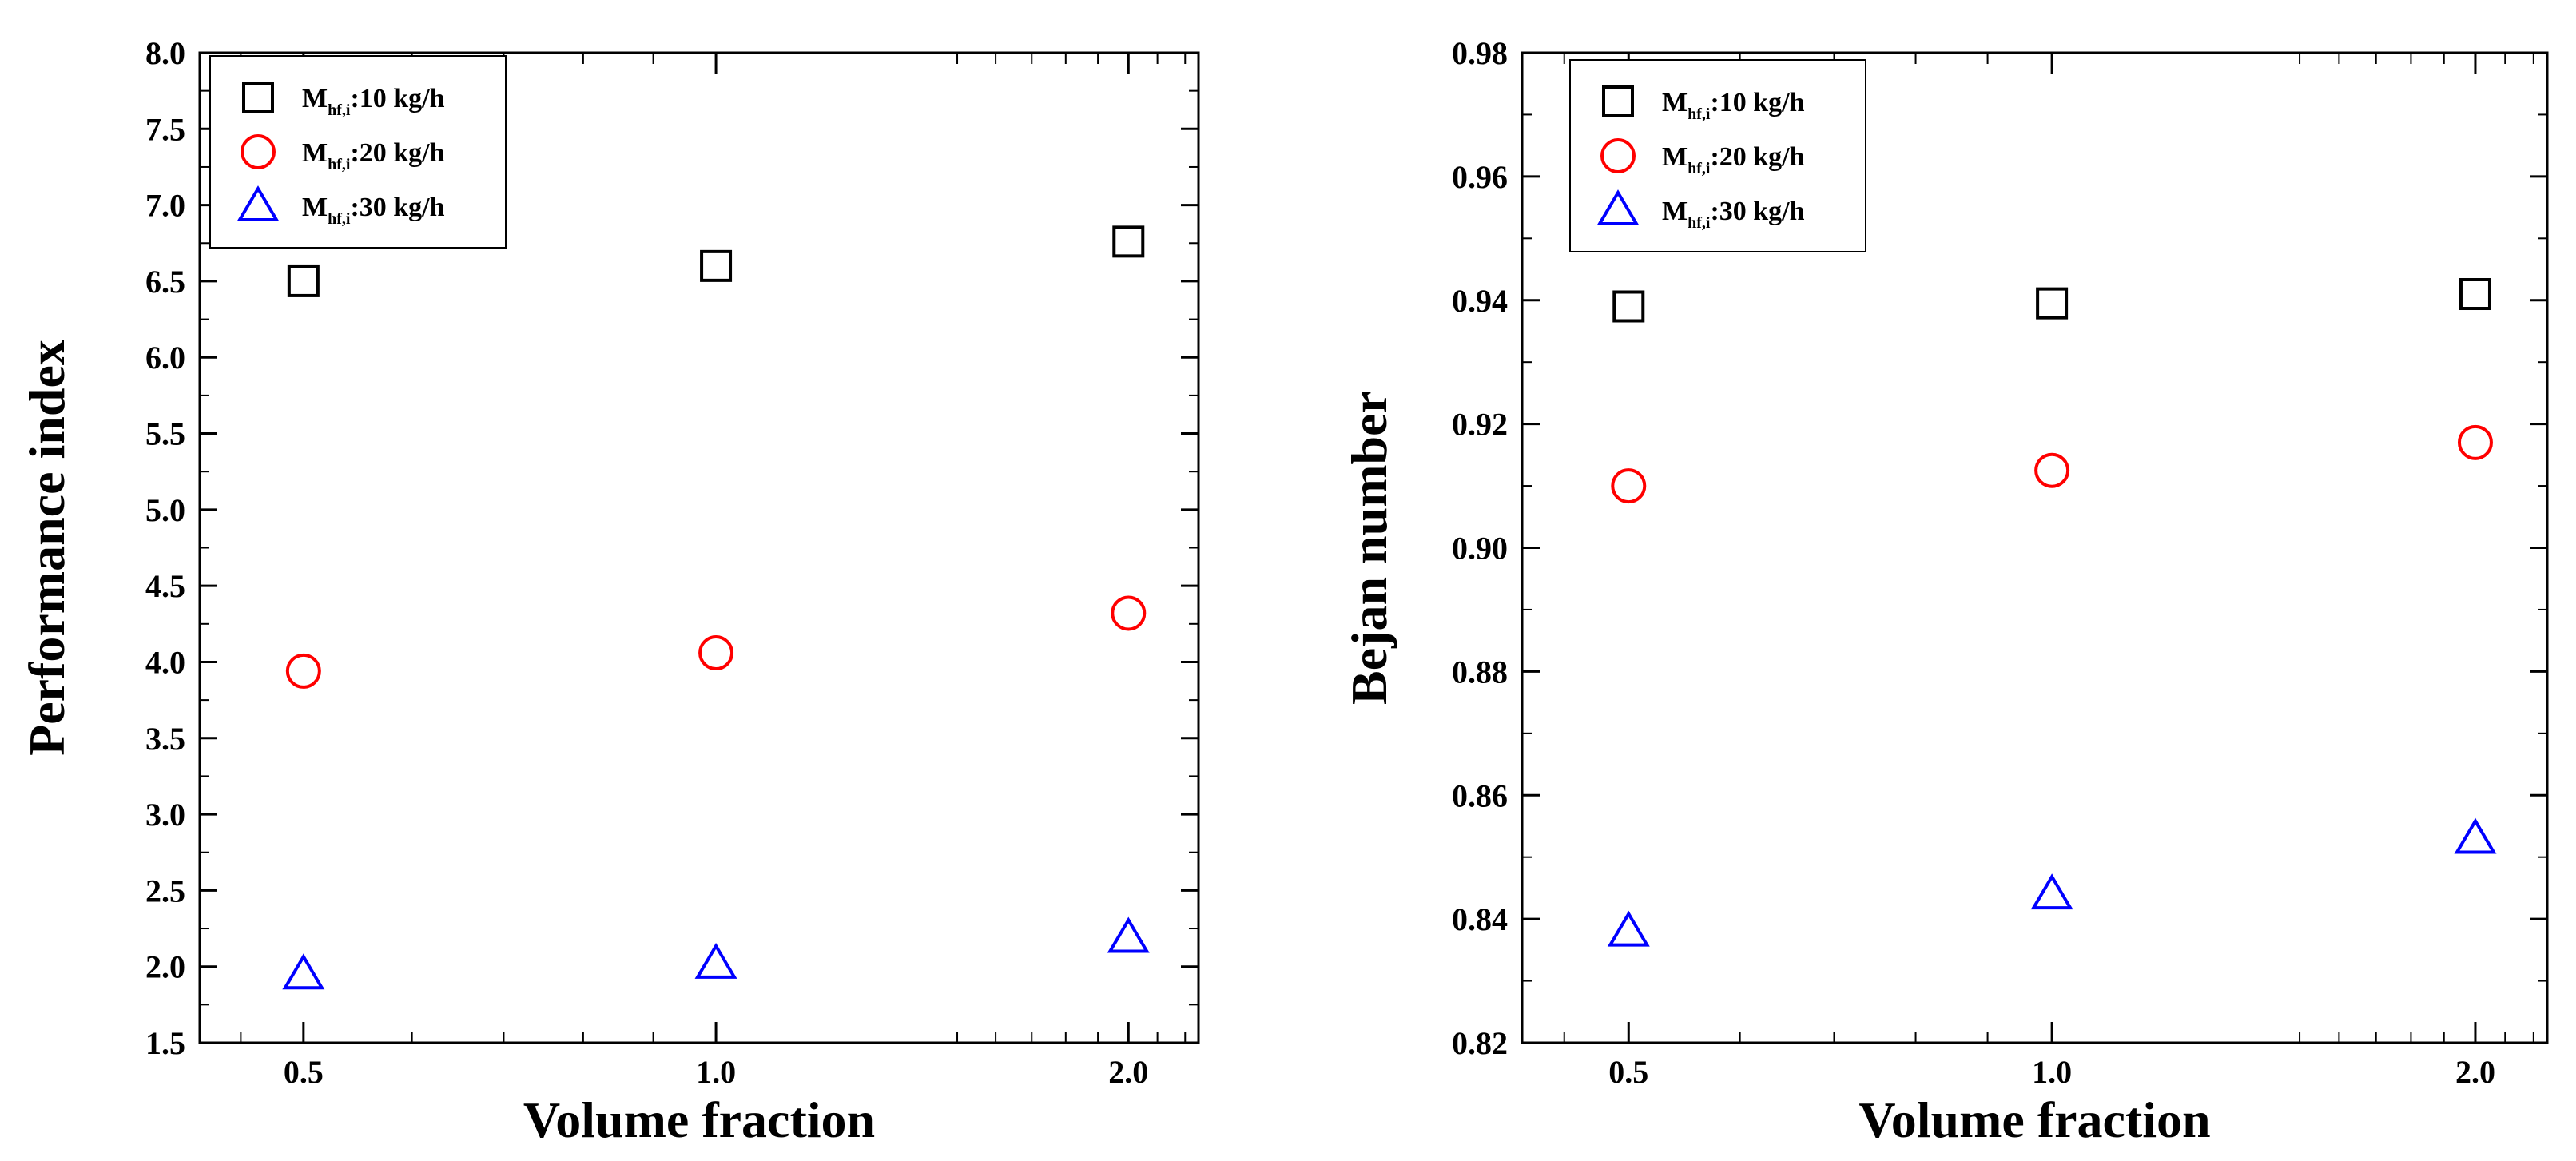 The width and height of the screenshot is (2576, 1161). I want to click on y-tick-label: 5.5, so click(165, 434).